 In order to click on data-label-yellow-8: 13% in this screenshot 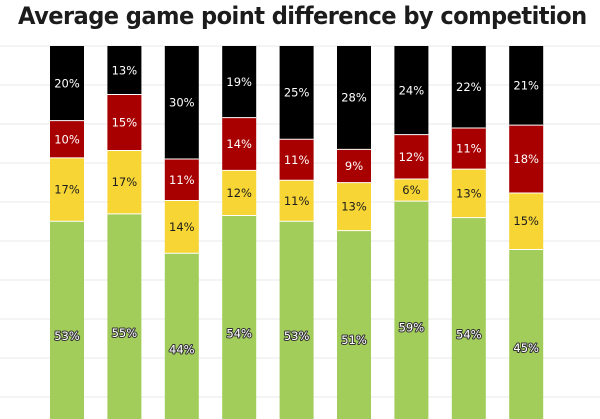, I will do `click(469, 193)`.